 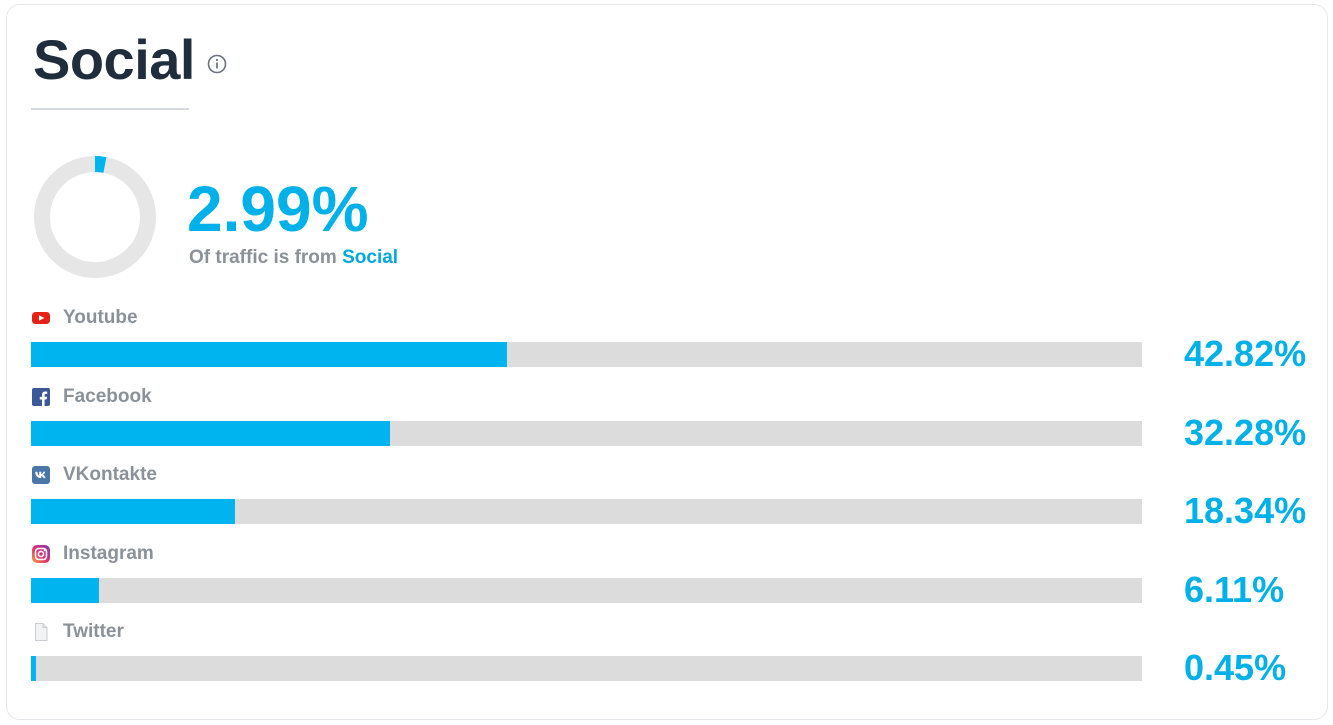 I want to click on source-name: Youtube, so click(x=100, y=317).